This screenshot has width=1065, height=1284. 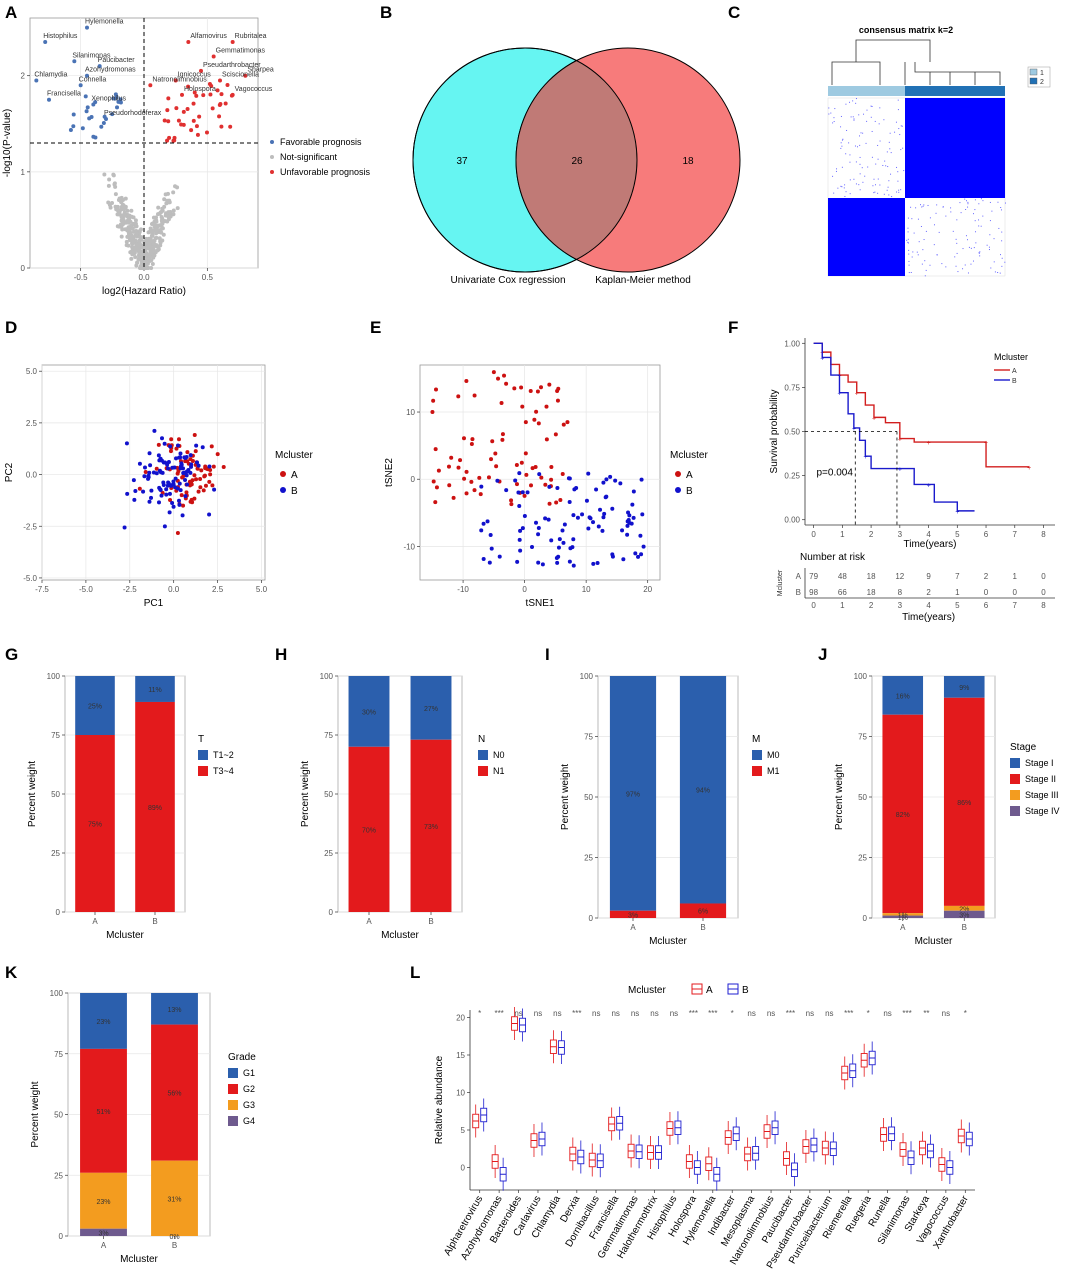 I want to click on risk-count: 8, so click(x=900, y=592).